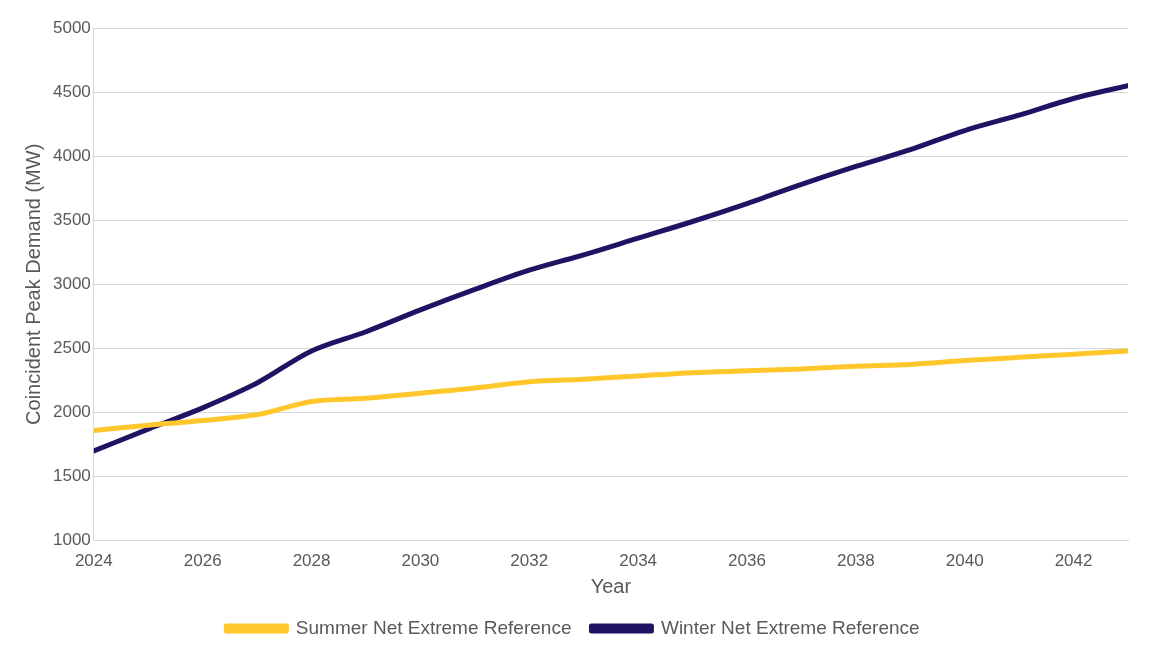 The width and height of the screenshot is (1172, 672). I want to click on x-tick-label: 2032, so click(529, 561).